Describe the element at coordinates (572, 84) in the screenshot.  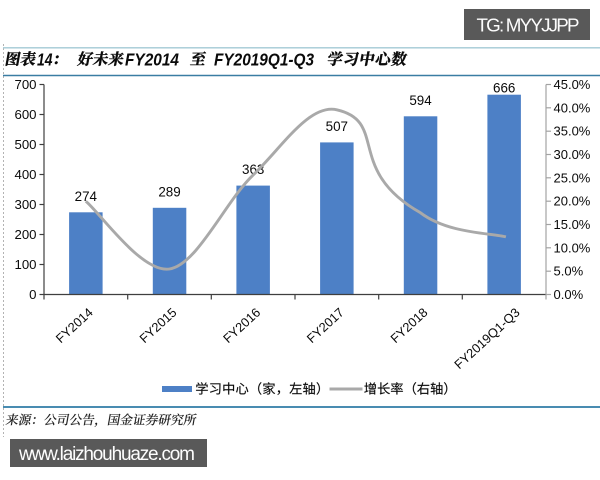
I see `svg-text: 45.0%` at that location.